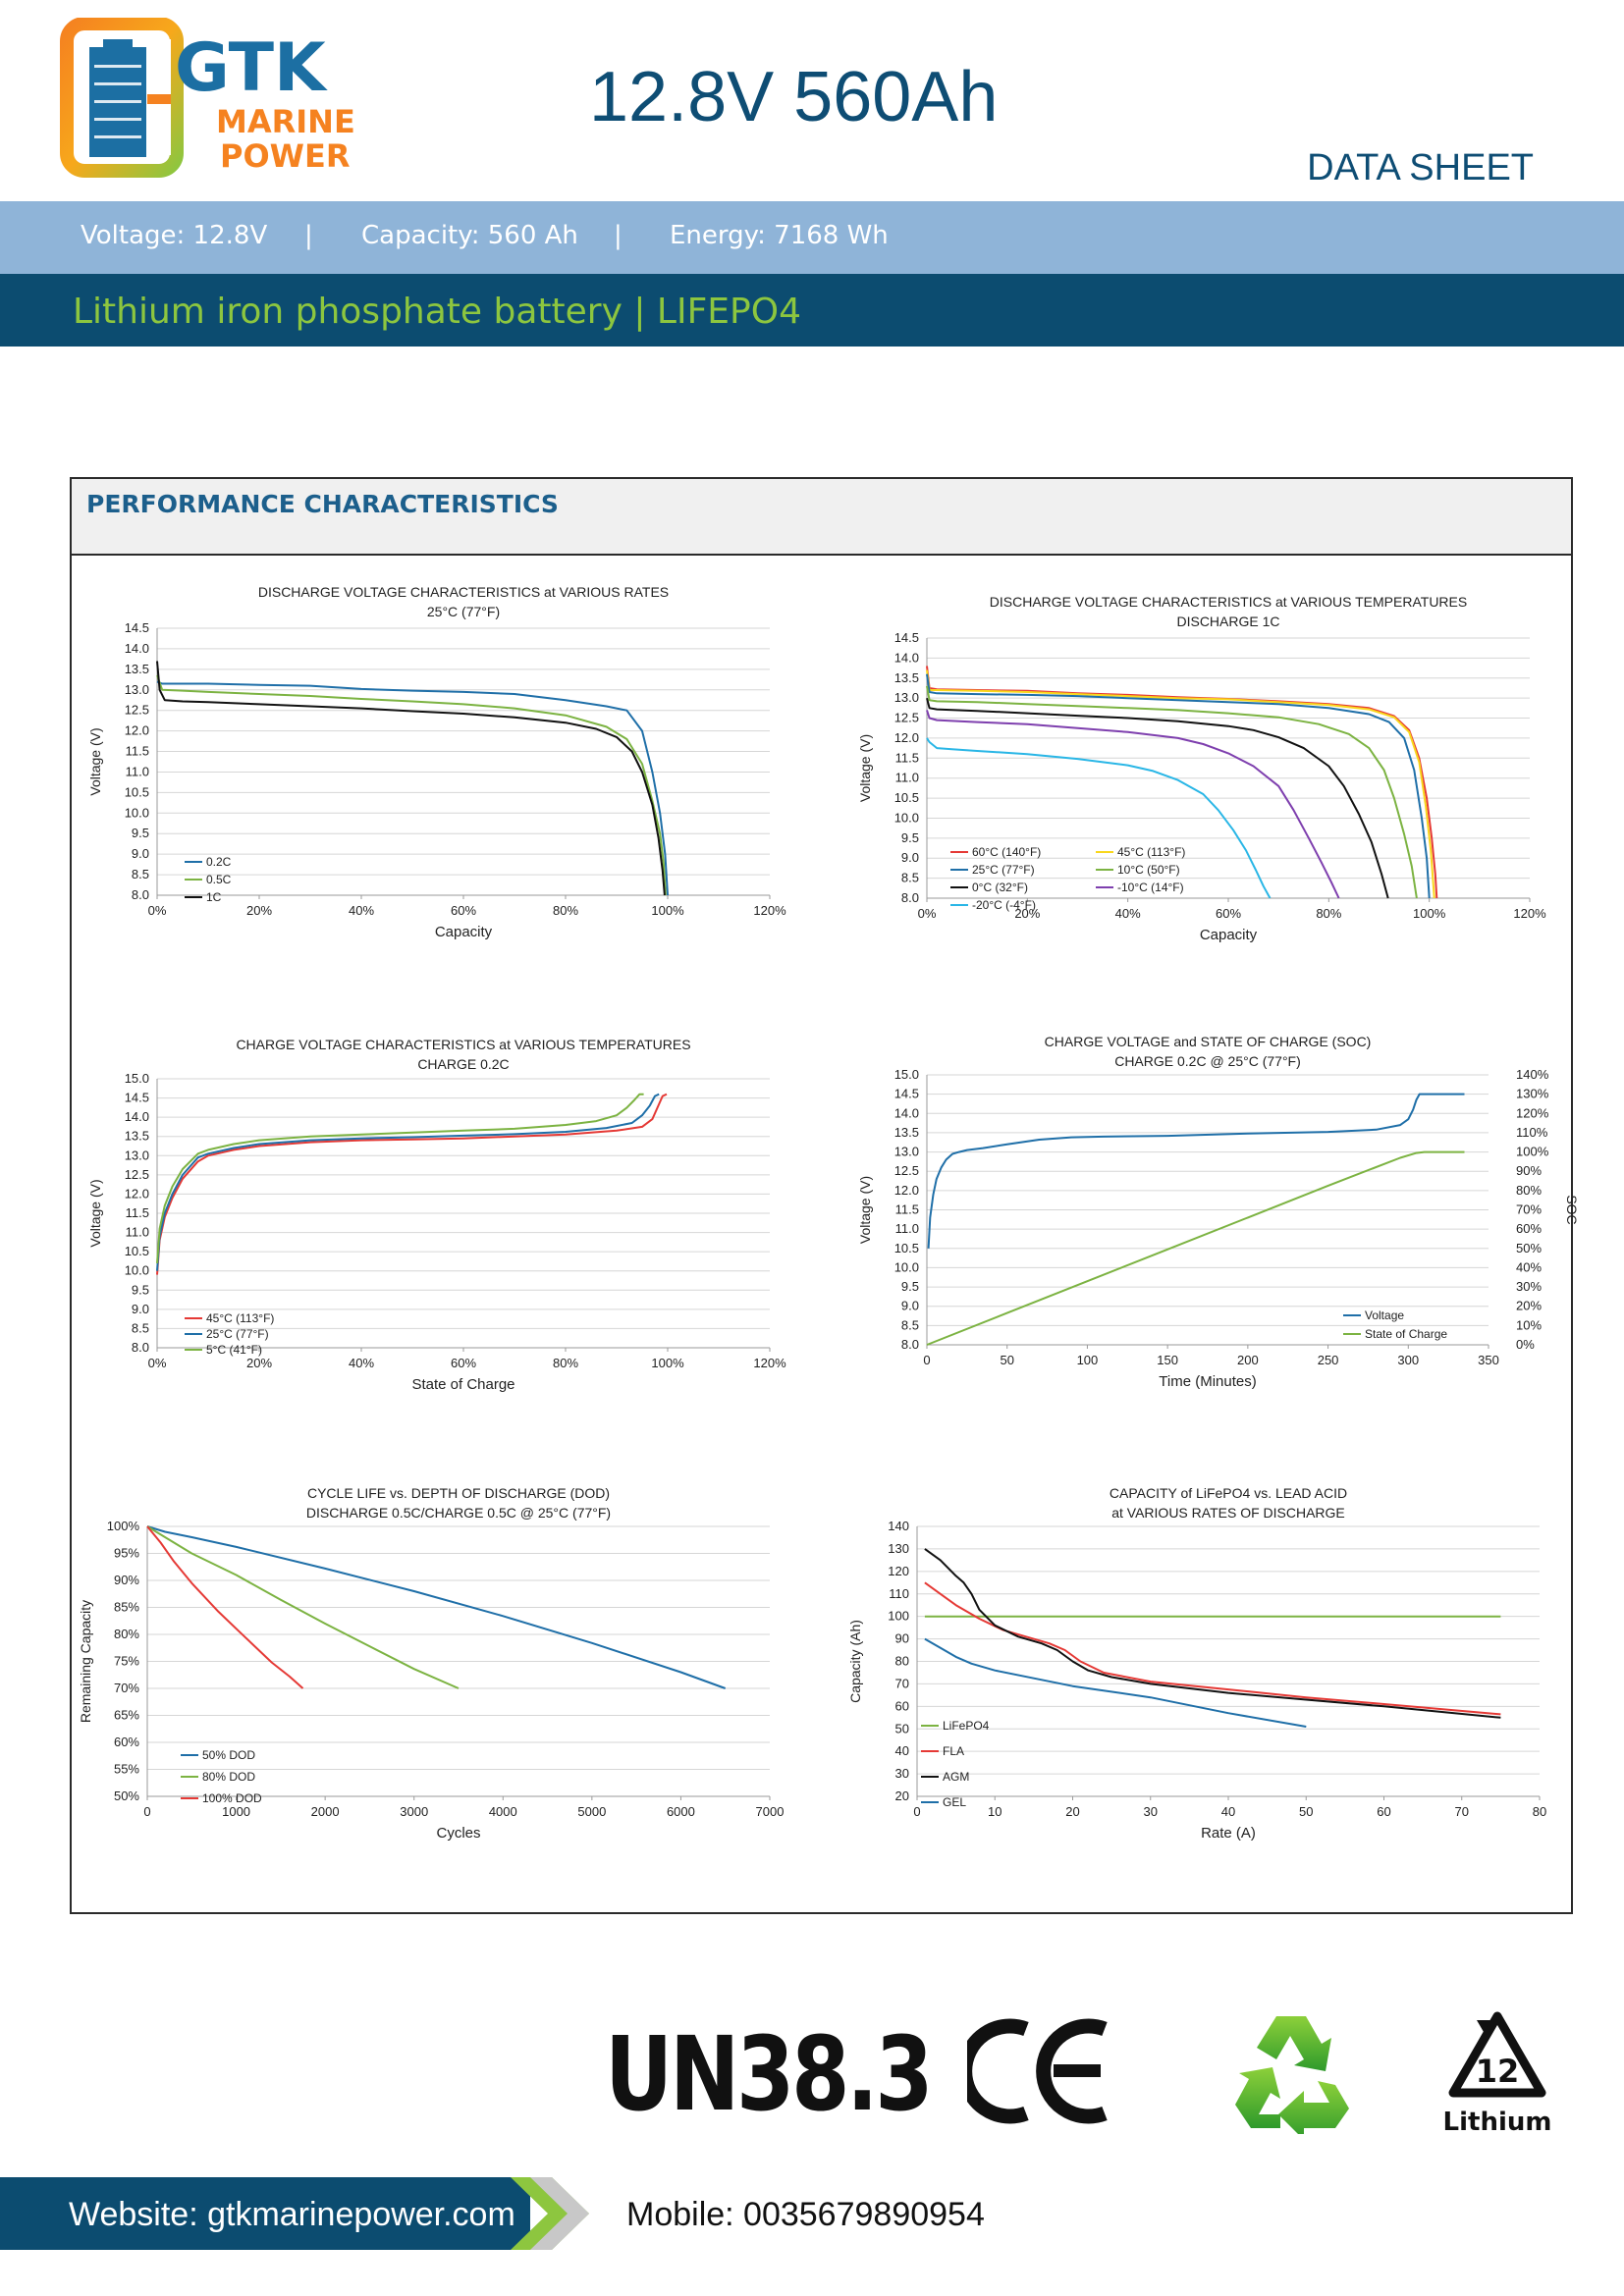 This screenshot has width=1624, height=2296. Describe the element at coordinates (1207, 1381) in the screenshot. I see `x-axis-label: Time (Minutes)` at that location.